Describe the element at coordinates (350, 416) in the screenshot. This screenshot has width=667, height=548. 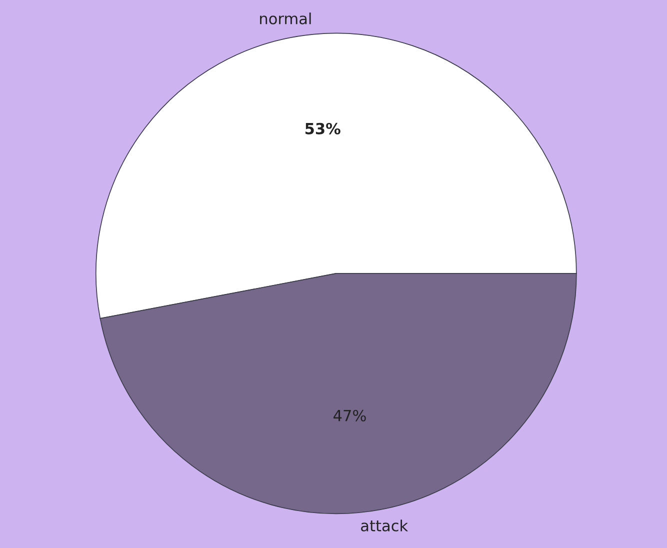
I see `data-label: 47%` at that location.